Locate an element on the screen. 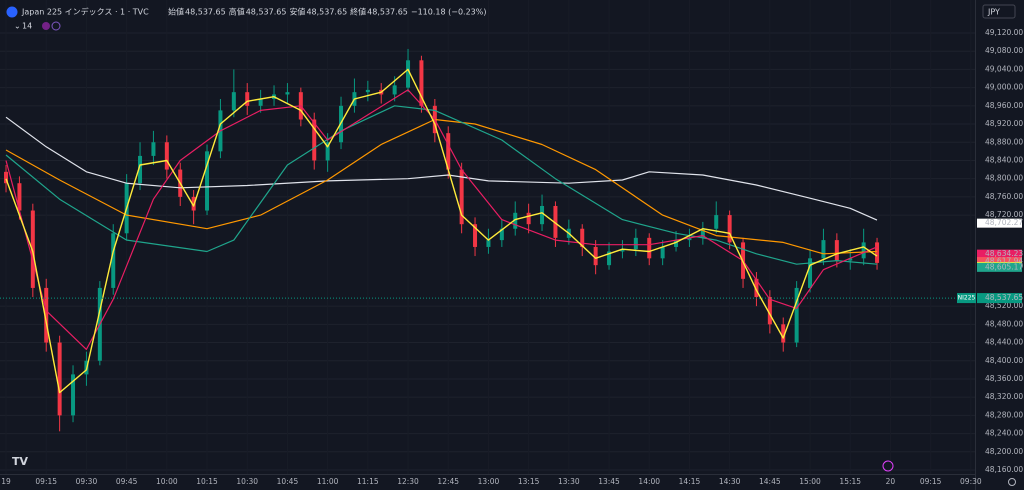  x-tick-label: 15:15 is located at coordinates (850, 481).